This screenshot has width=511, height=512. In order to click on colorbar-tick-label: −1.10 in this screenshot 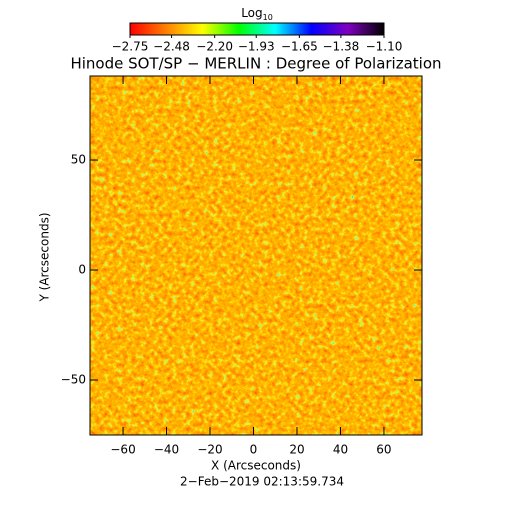, I will do `click(384, 47)`.